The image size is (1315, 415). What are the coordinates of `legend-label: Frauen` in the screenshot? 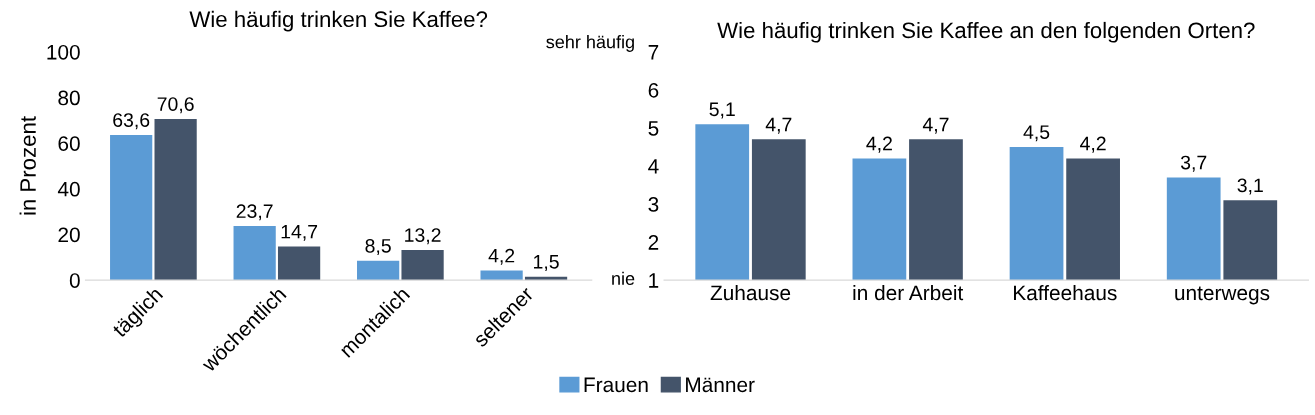 It's located at (616, 385).